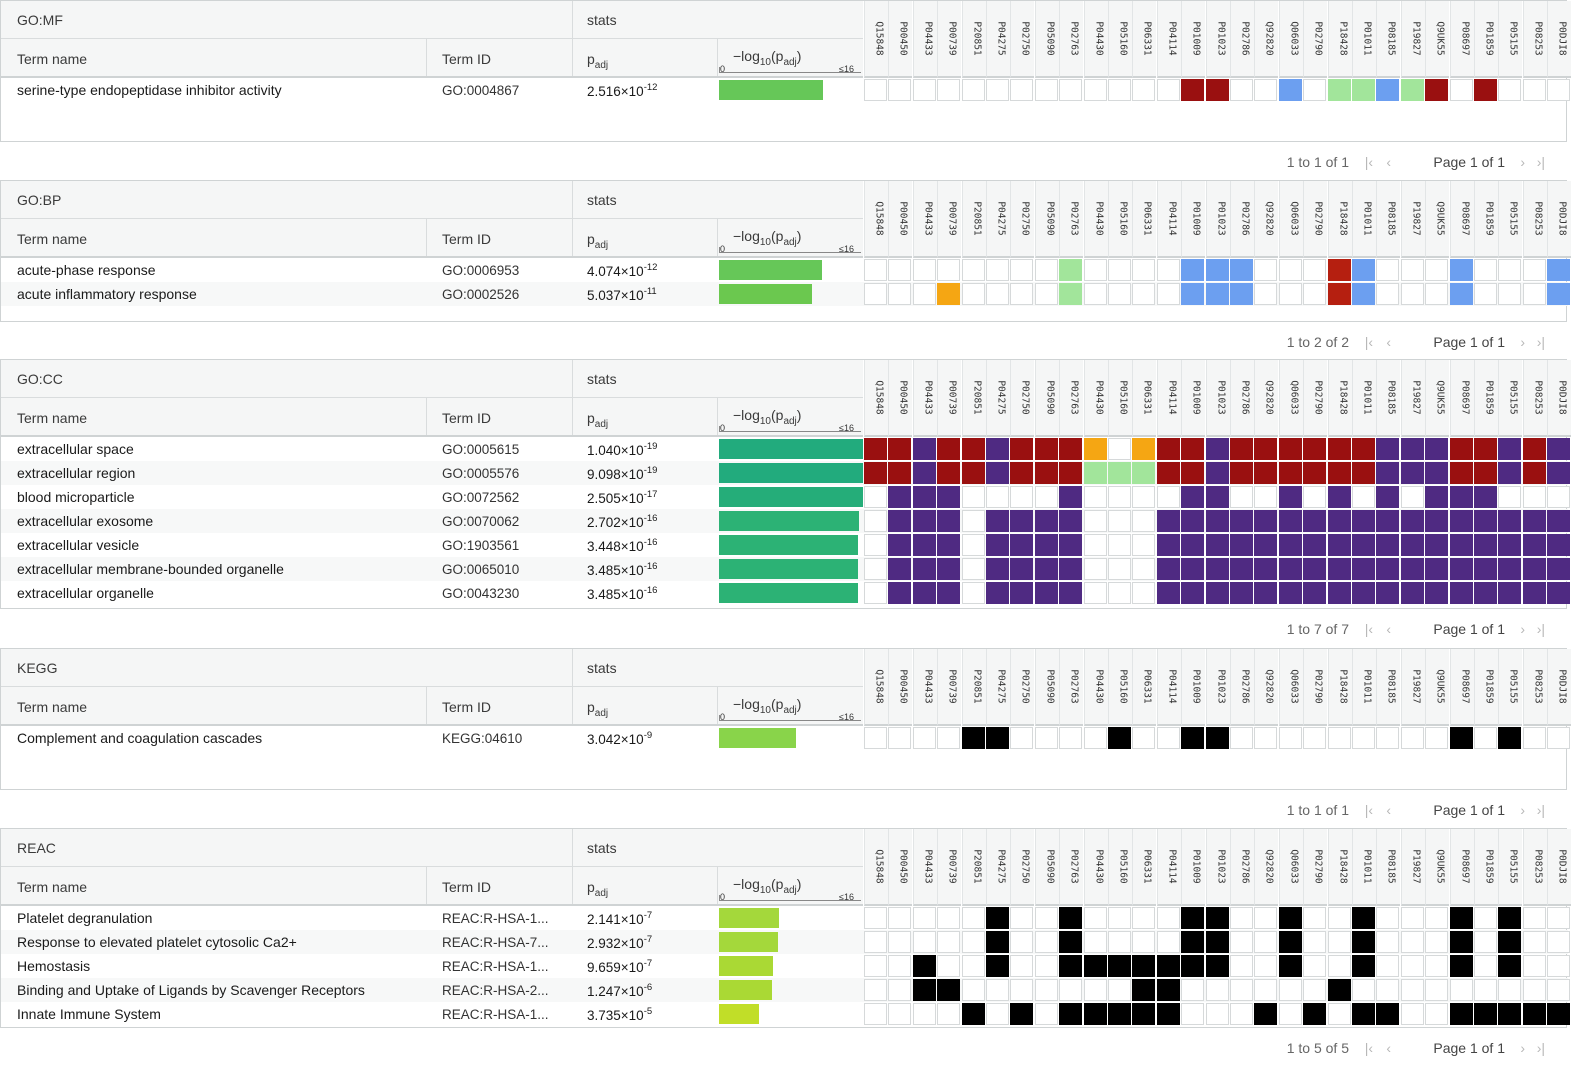  Describe the element at coordinates (481, 497) in the screenshot. I see `term-id: GO:0072562` at that location.